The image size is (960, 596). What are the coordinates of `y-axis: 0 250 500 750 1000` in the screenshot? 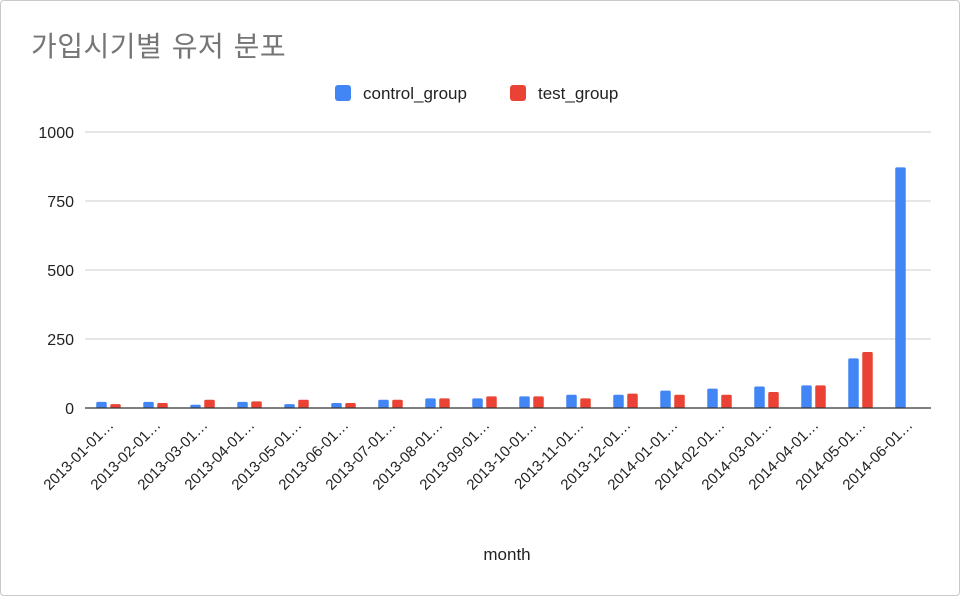 It's located at (56, 271).